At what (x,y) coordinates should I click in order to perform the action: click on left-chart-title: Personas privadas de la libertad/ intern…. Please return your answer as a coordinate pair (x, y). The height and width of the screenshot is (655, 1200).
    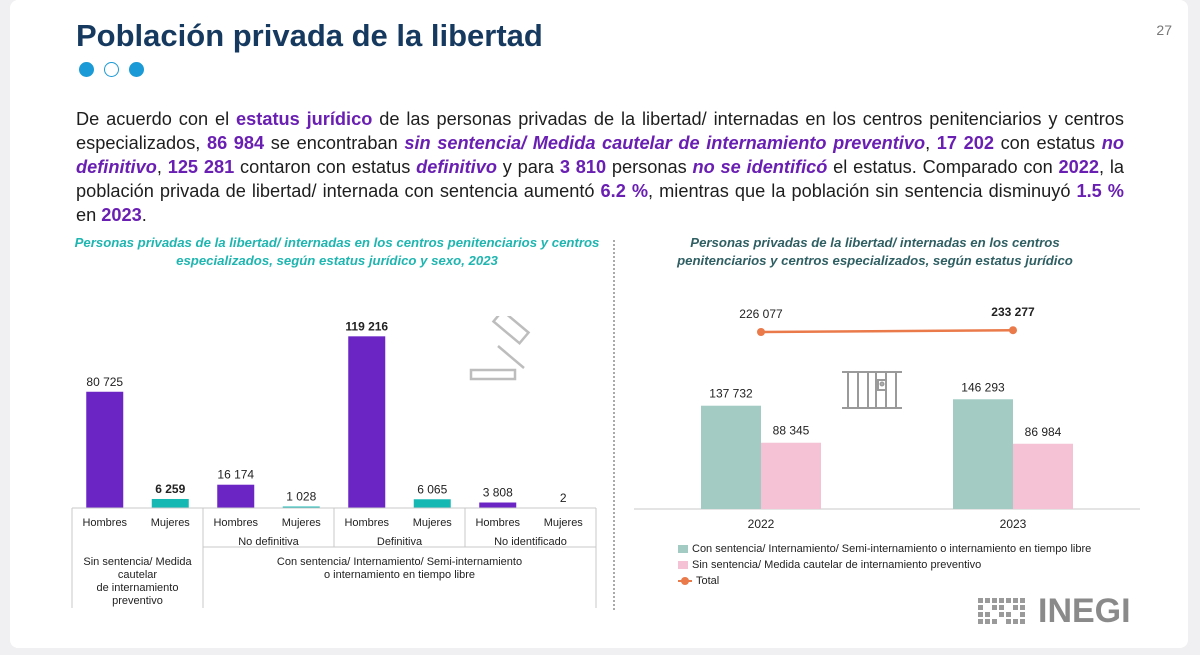
    Looking at the image, I should click on (337, 251).